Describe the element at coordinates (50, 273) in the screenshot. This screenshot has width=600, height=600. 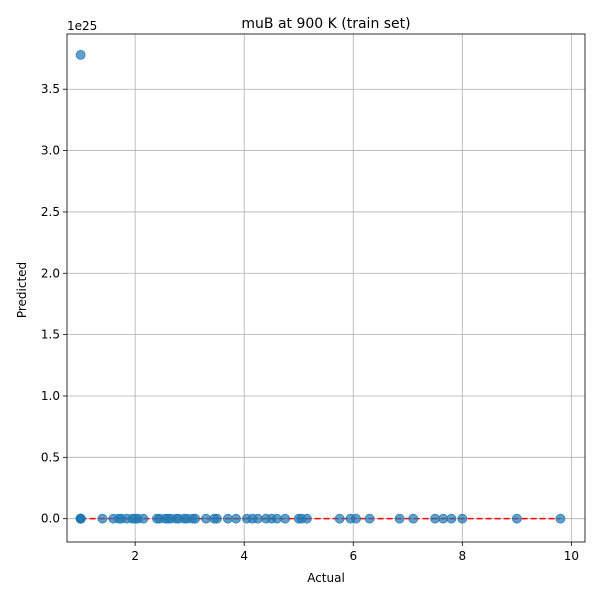
I see `y-tick-label: 2.0` at that location.